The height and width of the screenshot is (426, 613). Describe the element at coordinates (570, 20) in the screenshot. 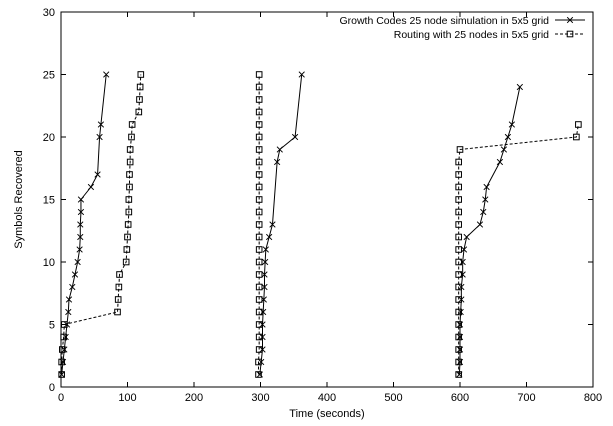

I see `legend-marker-growth-codes` at that location.